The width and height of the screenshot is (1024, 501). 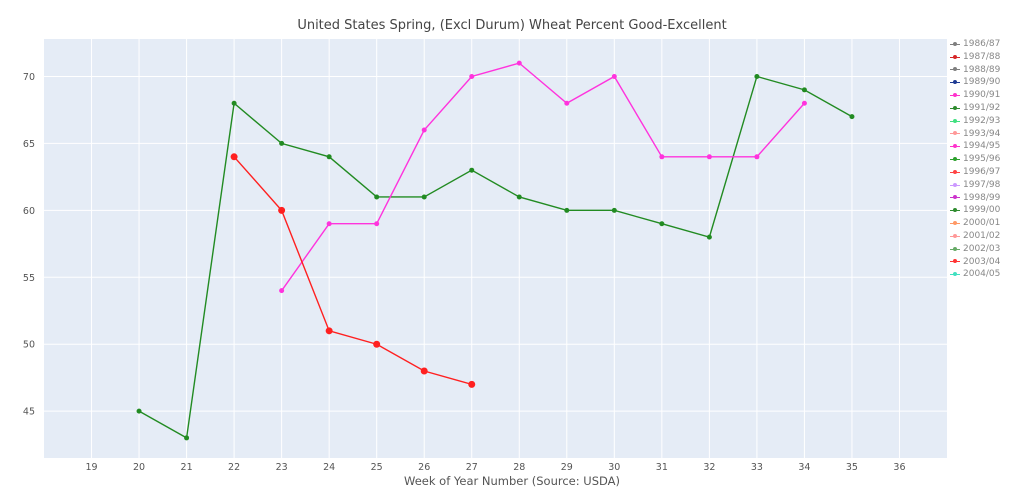 What do you see at coordinates (29, 345) in the screenshot?
I see `y-tick-label: 50` at bounding box center [29, 345].